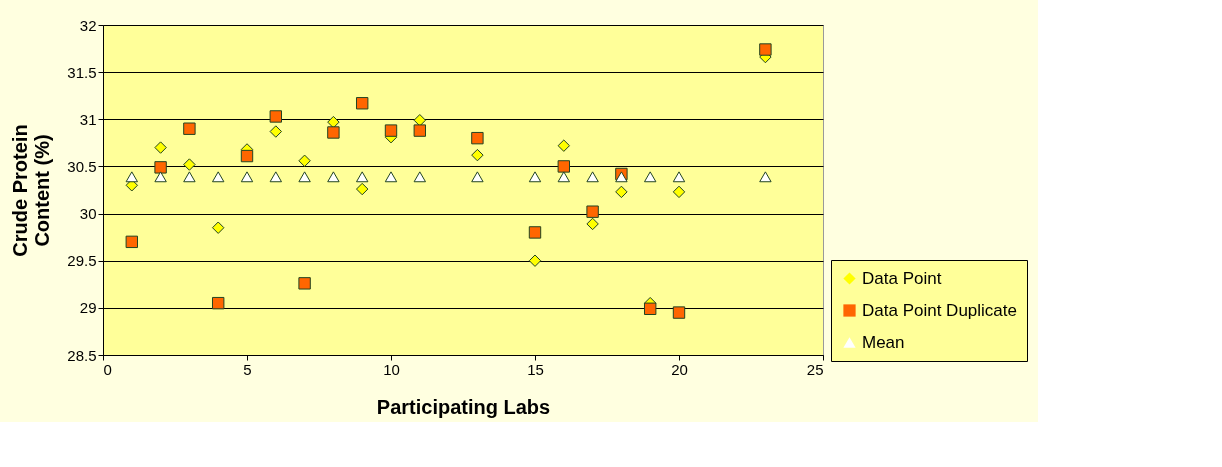 This screenshot has width=1222, height=467. What do you see at coordinates (82, 72) in the screenshot?
I see `y-tick-label: 31.5` at bounding box center [82, 72].